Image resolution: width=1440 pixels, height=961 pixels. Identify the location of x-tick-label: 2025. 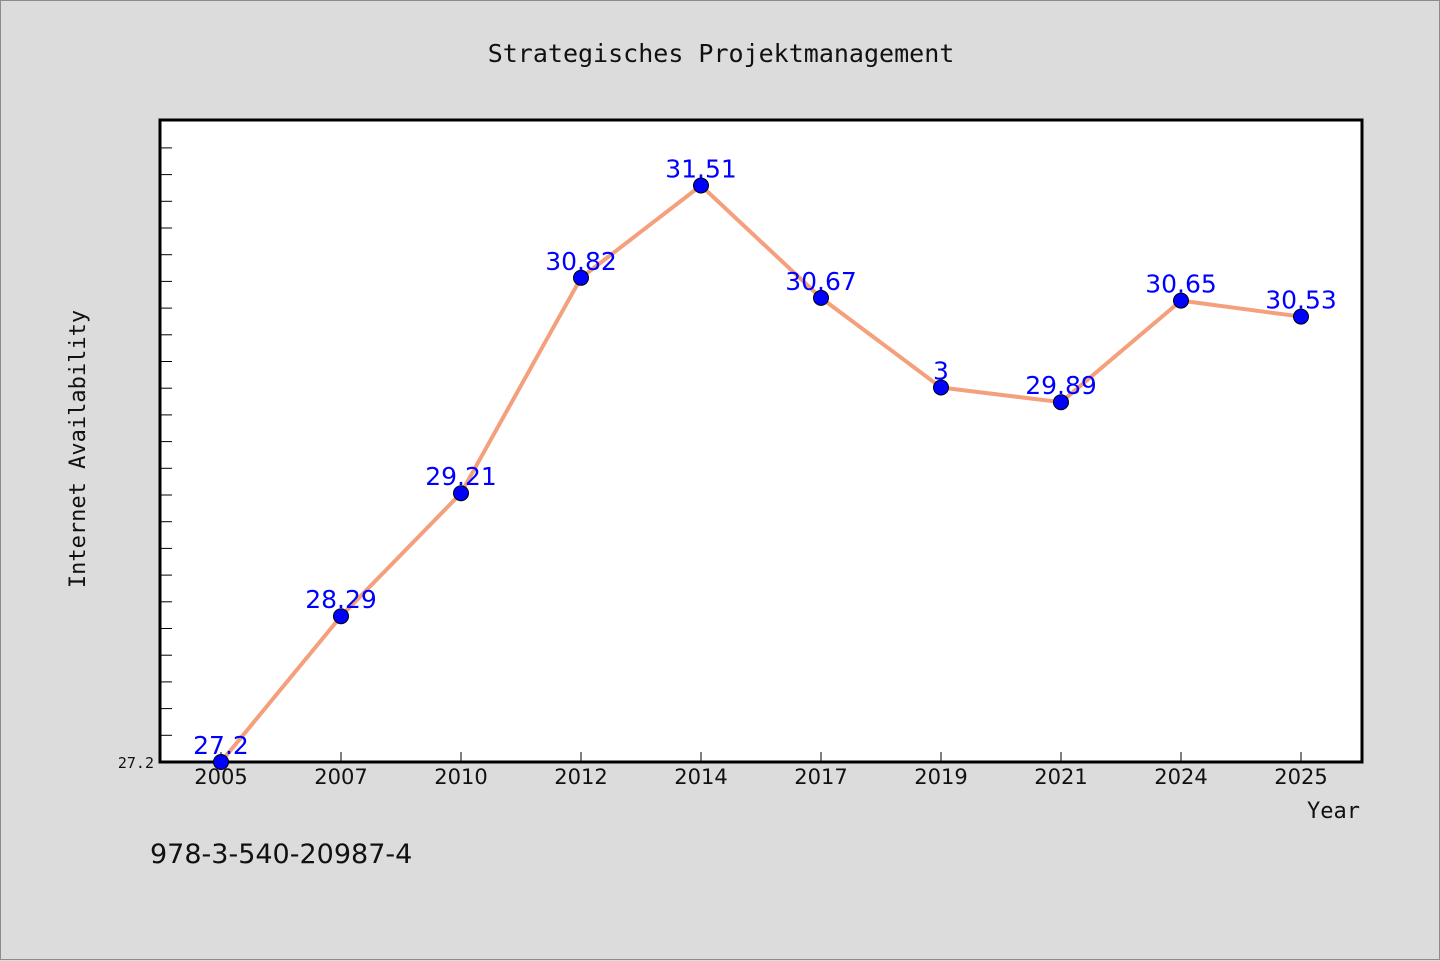
(1300, 777).